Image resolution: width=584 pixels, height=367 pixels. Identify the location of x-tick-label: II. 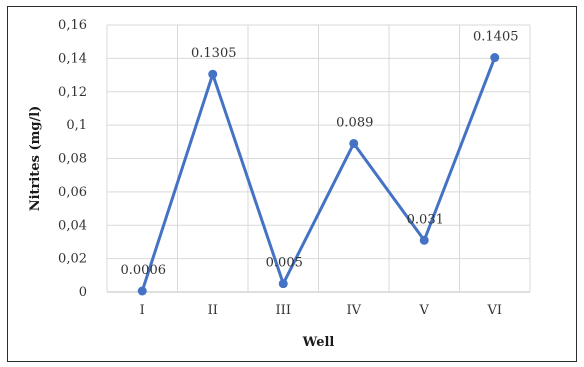
(213, 310).